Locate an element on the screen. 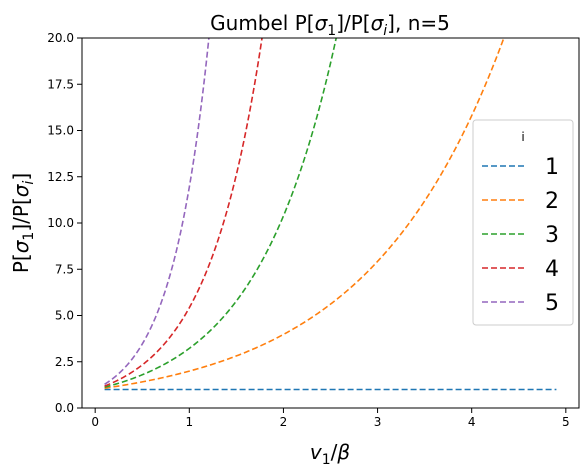 This screenshot has width=588, height=474. y-tick-label: 7.5 is located at coordinates (64, 269).